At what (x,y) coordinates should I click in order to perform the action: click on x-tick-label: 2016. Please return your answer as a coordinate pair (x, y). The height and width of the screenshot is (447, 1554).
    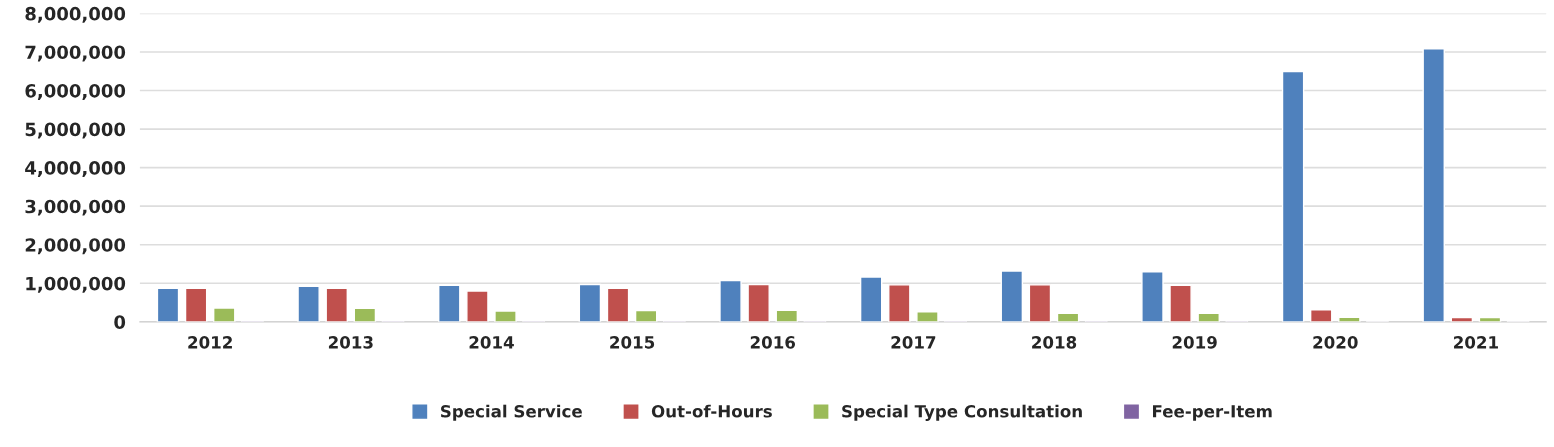
    Looking at the image, I should click on (773, 342).